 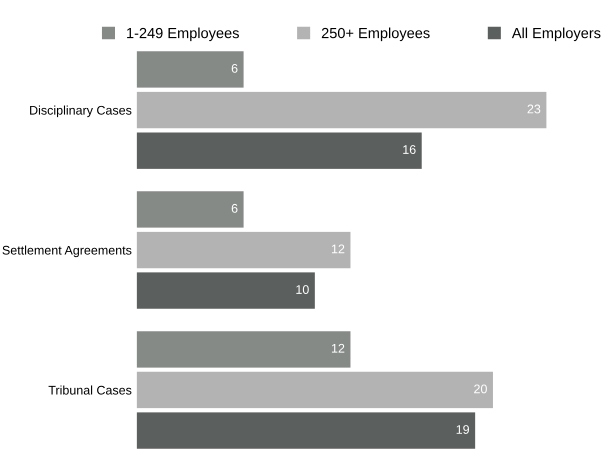 What do you see at coordinates (463, 429) in the screenshot?
I see `data-label: 19` at bounding box center [463, 429].